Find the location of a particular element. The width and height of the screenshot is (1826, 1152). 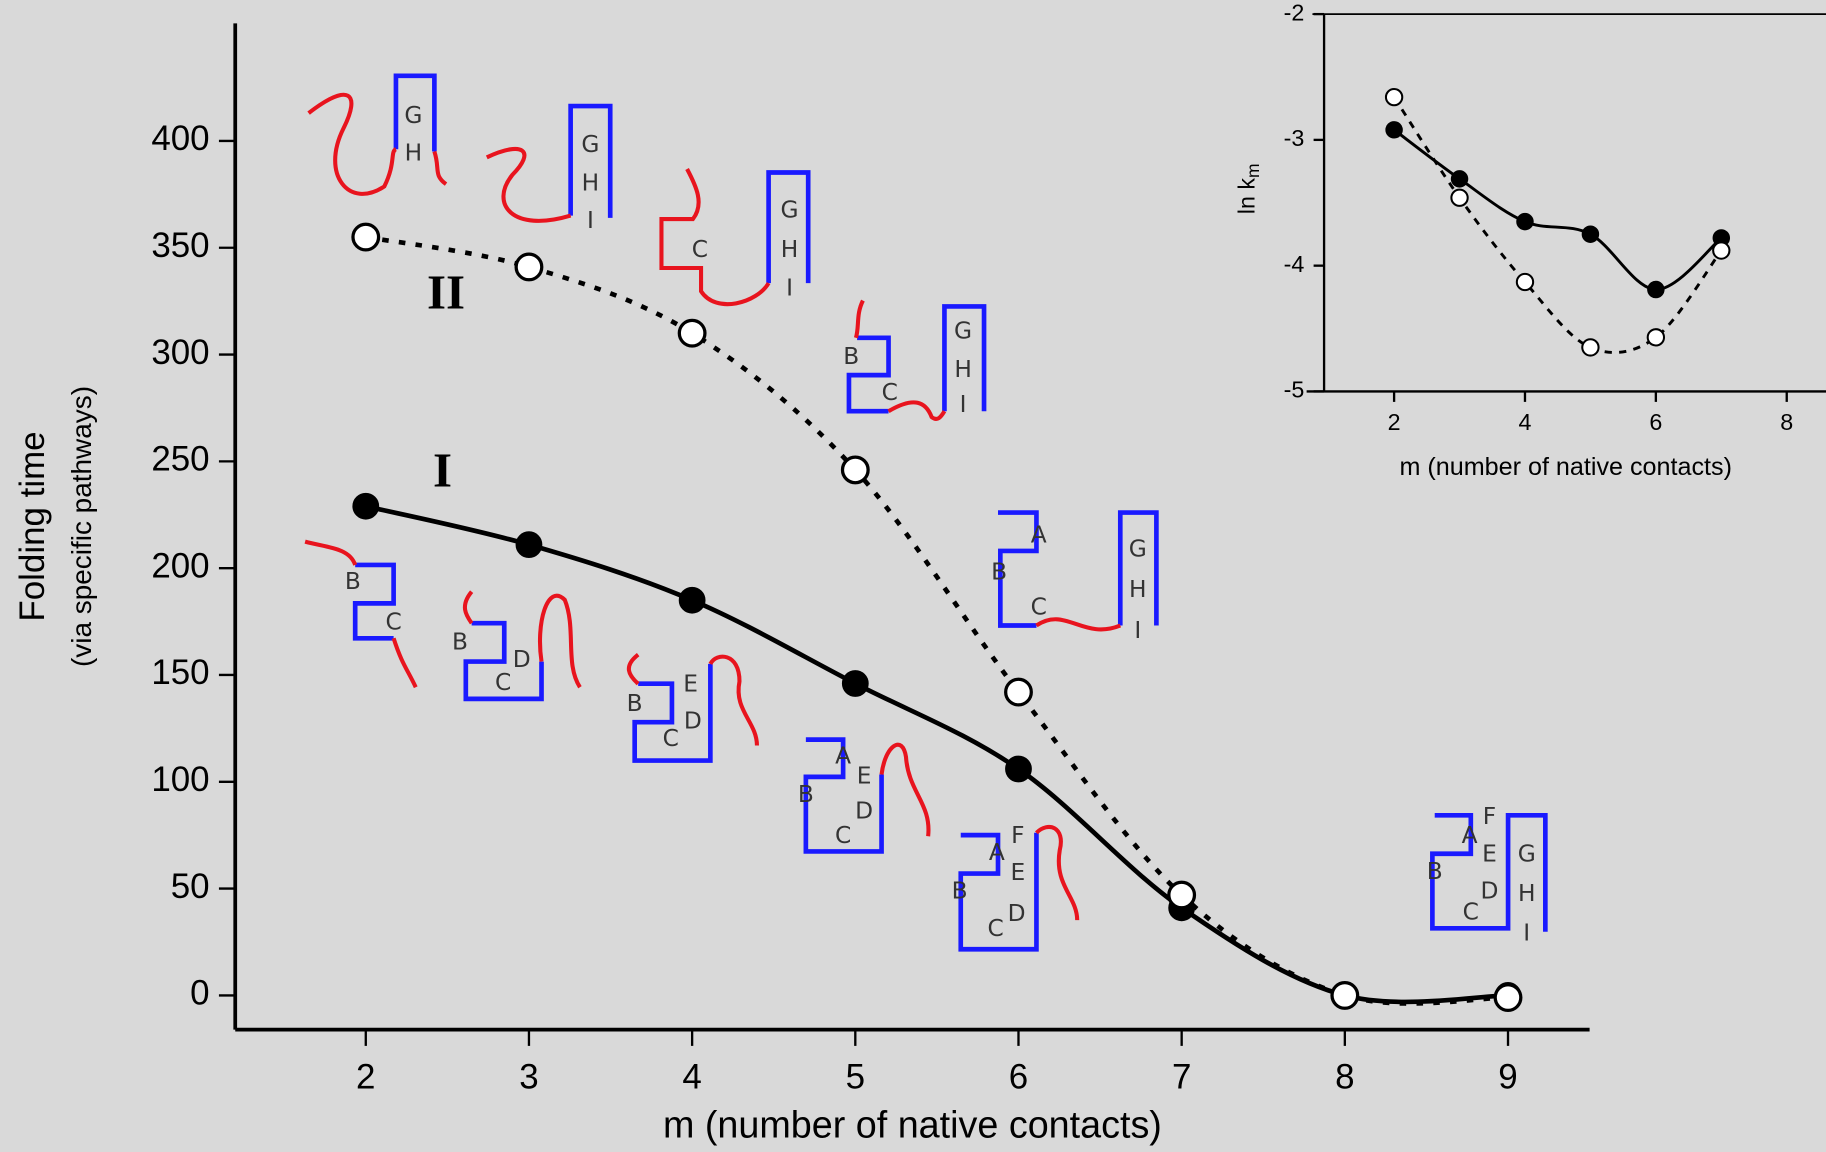

x-tick-label: 8 is located at coordinates (1344, 1076).